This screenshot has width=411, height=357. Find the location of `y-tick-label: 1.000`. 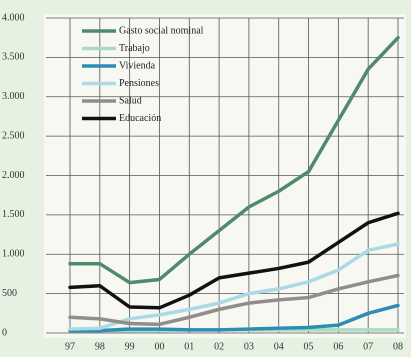

y-tick-label: 1.000 is located at coordinates (13, 254).